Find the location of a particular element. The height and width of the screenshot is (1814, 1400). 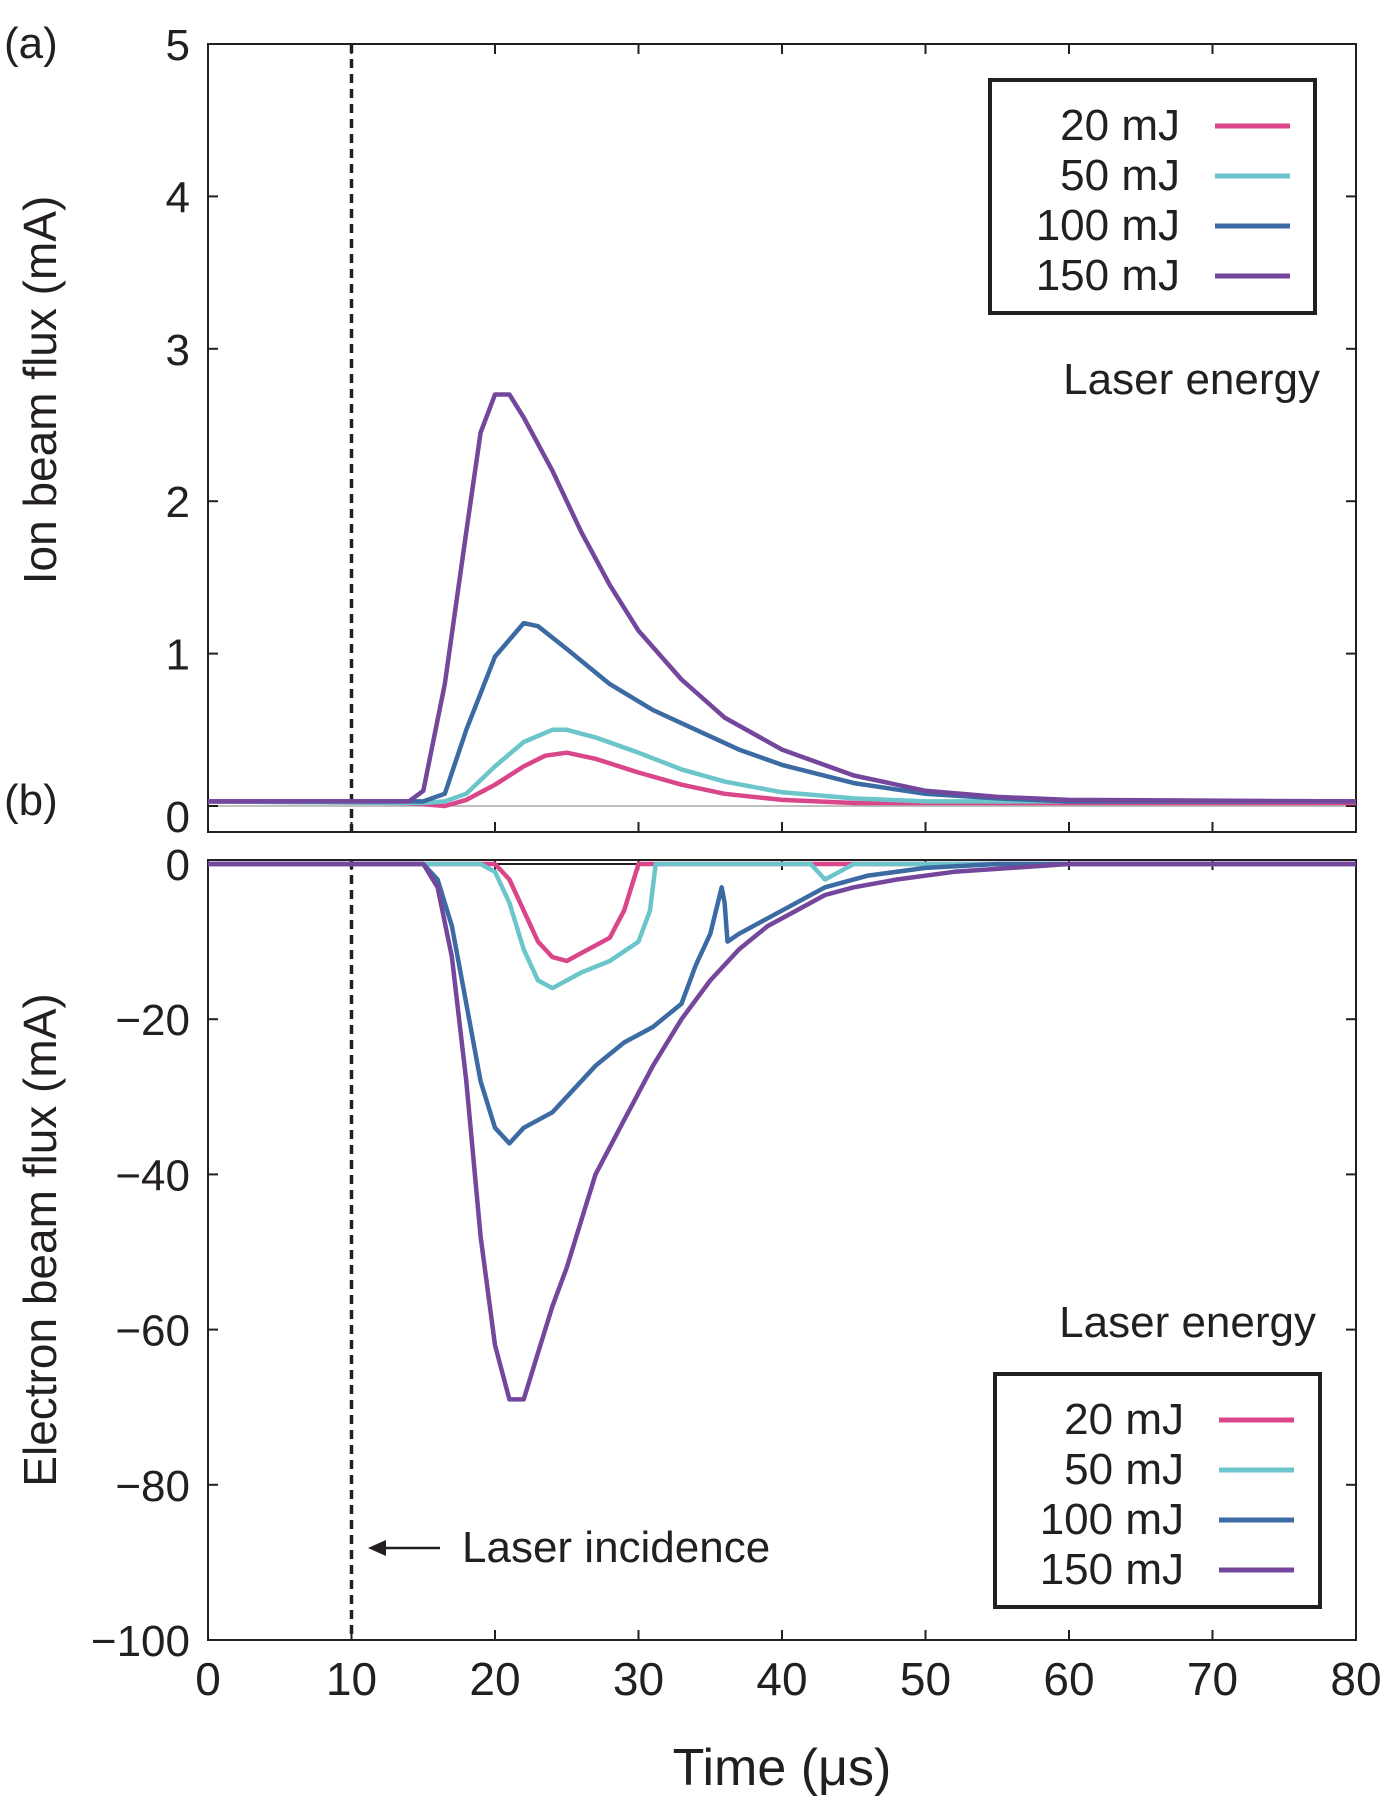

x-axis-label: Time (μs) is located at coordinates (782, 1768).